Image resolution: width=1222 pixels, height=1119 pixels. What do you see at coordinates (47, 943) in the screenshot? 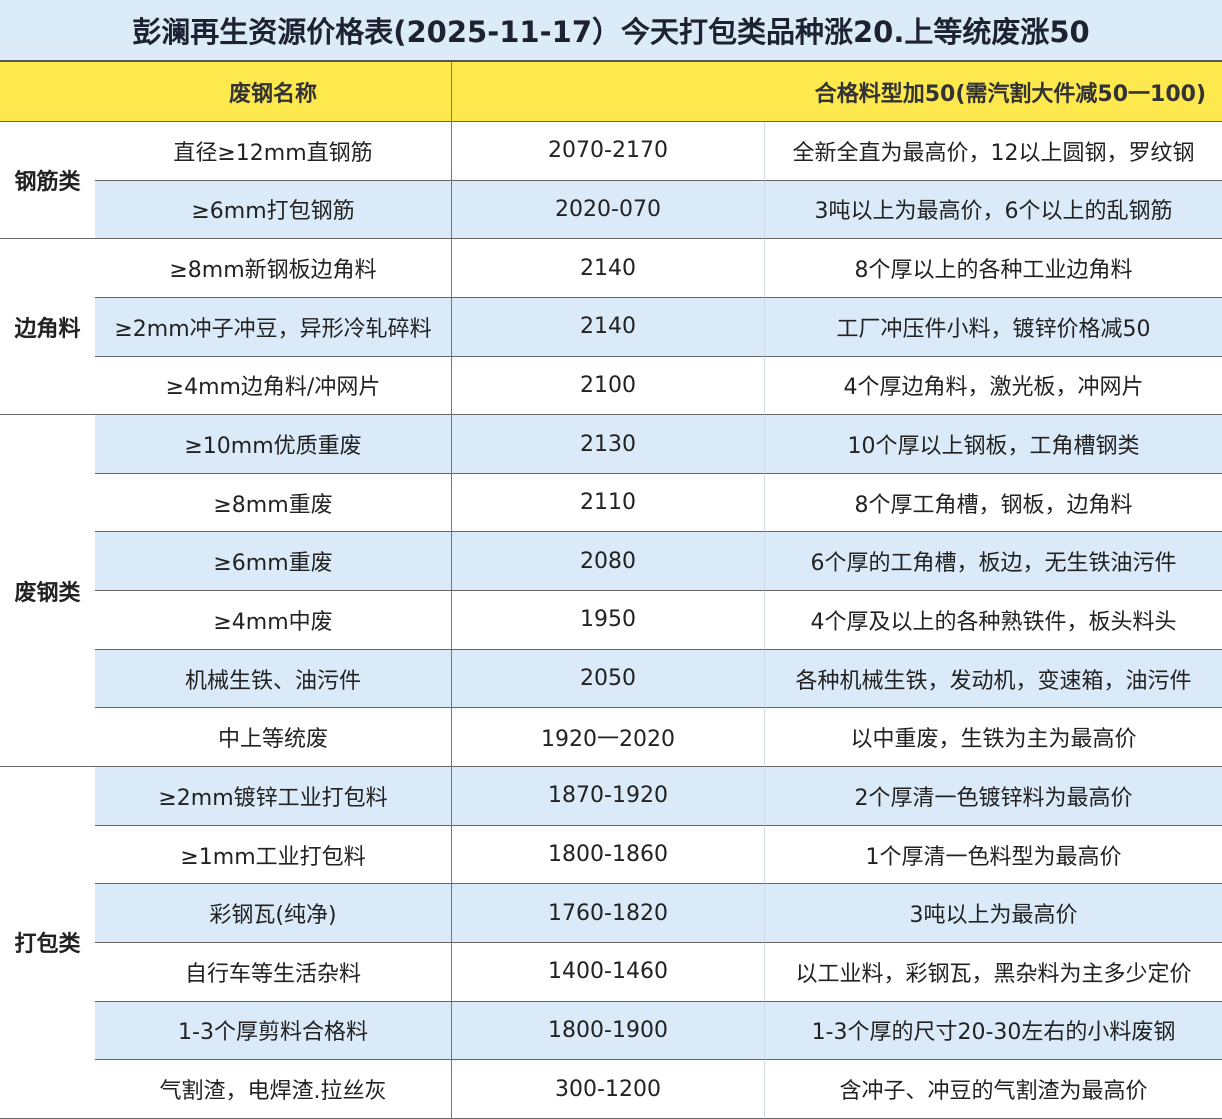
I see `category-cell: 打包类` at bounding box center [47, 943].